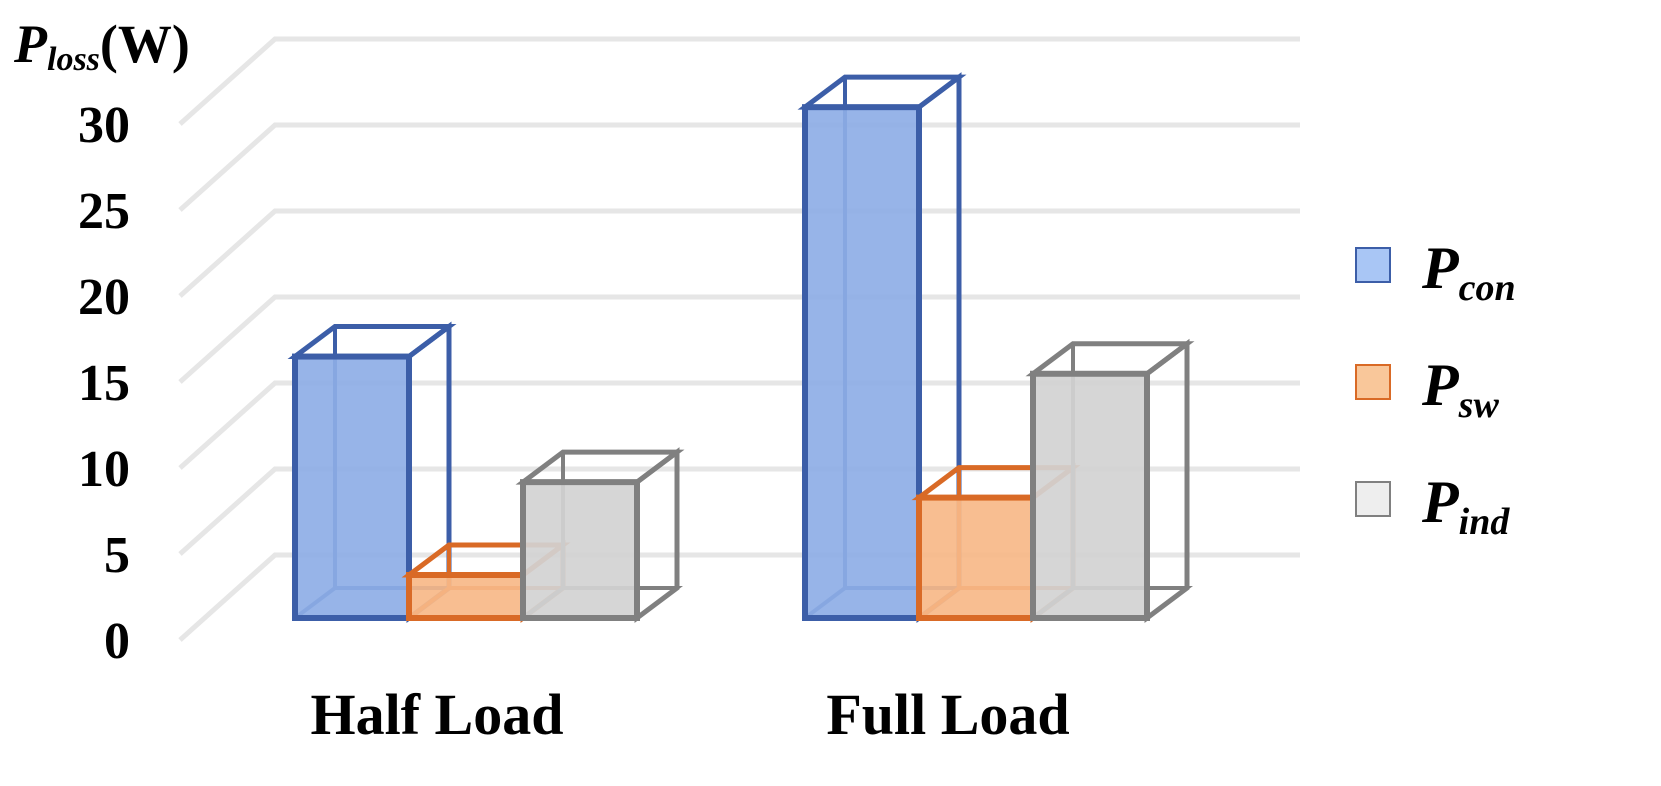  I want to click on legend: Pcon Psw Pind, so click(1435, 389).